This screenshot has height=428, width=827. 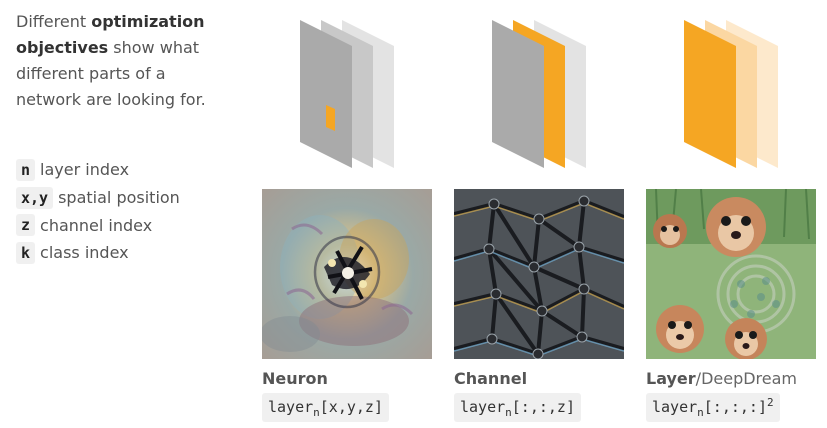 I want to click on neuron-formula: layern[x,y,z], so click(x=325, y=407).